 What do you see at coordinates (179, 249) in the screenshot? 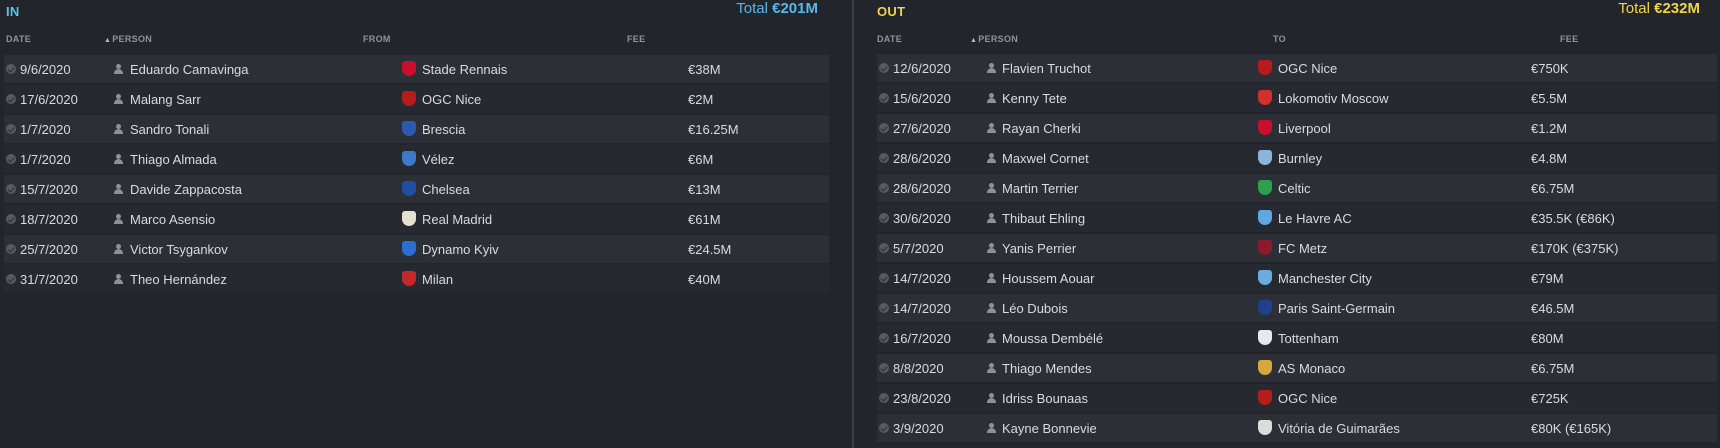
I see `player-name-link: Victor Tsygankov` at bounding box center [179, 249].